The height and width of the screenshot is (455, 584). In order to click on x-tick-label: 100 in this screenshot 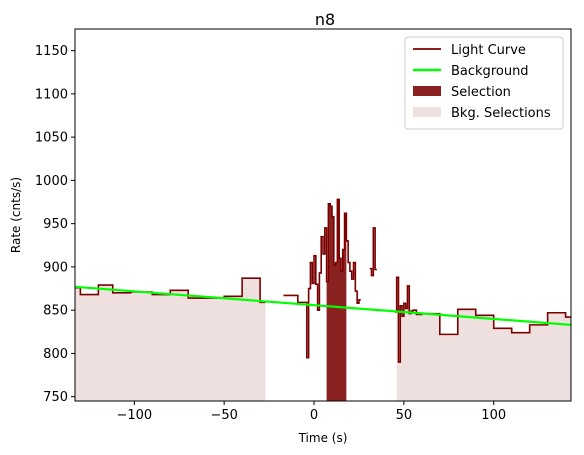, I will do `click(493, 415)`.